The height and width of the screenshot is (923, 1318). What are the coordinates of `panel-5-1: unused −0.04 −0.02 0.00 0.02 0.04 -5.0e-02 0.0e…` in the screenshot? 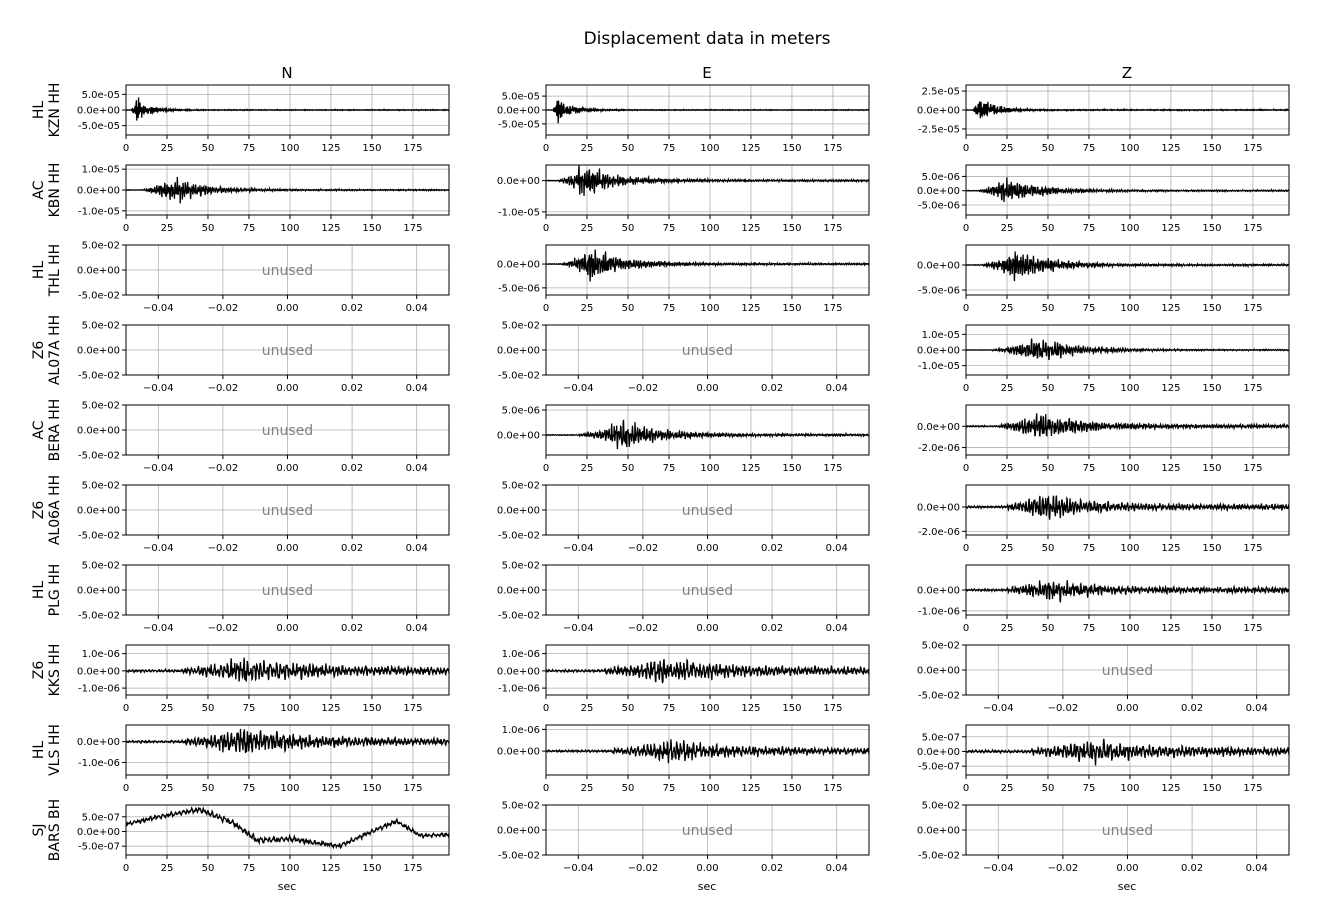 It's located at (683, 517).